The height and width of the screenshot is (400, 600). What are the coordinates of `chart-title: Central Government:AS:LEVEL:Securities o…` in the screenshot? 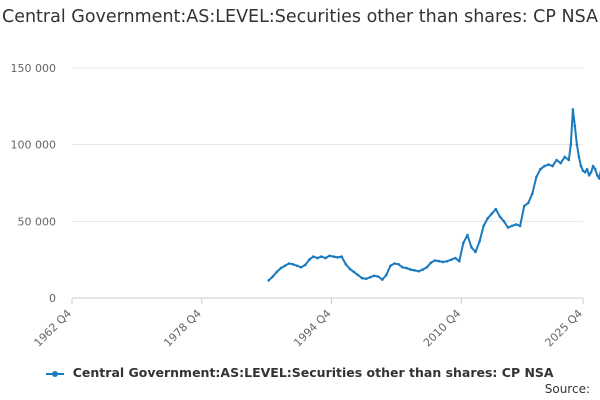 It's located at (300, 17).